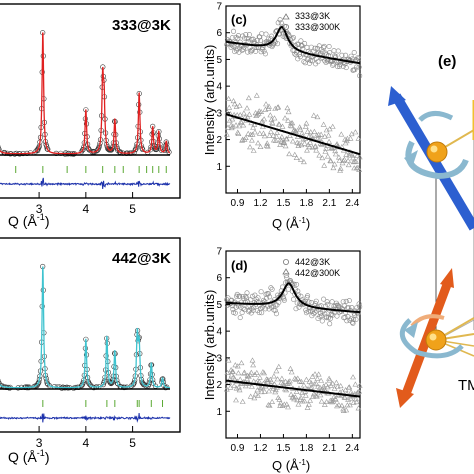 The height and width of the screenshot is (474, 474). What do you see at coordinates (28, 220) in the screenshot?
I see `x-axis-label: Q (Å-1)` at bounding box center [28, 220].